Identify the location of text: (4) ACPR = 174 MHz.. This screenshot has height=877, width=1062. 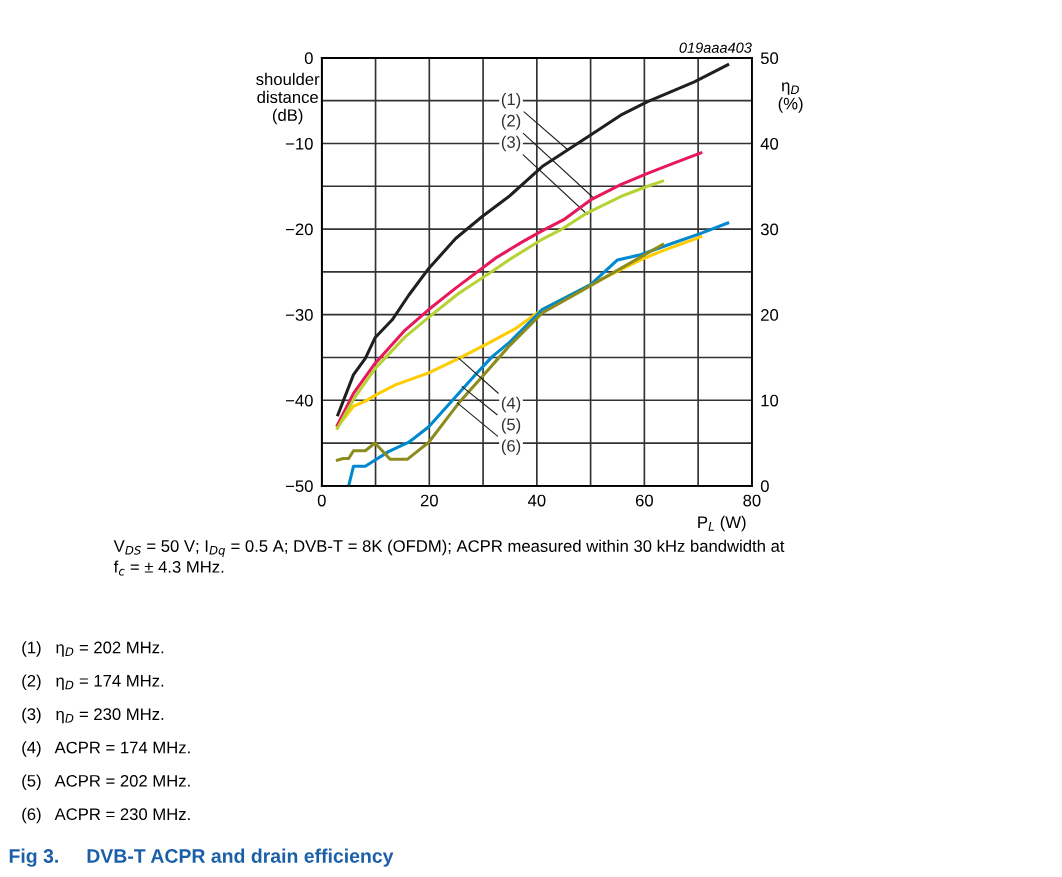
(106, 749).